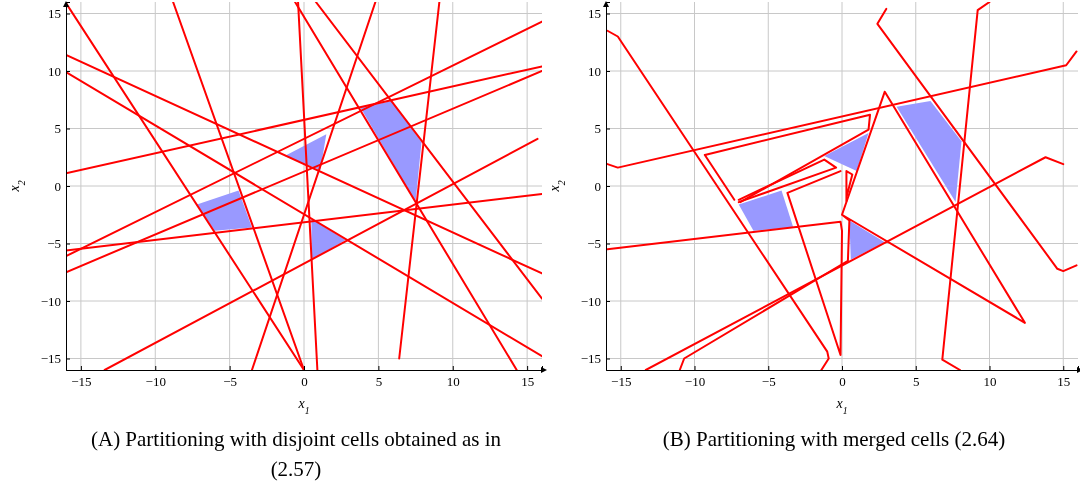 This screenshot has height=485, width=1080. I want to click on text: (A) Partitioning with disjoint cells obtained as in (2.57), so click(296, 454).